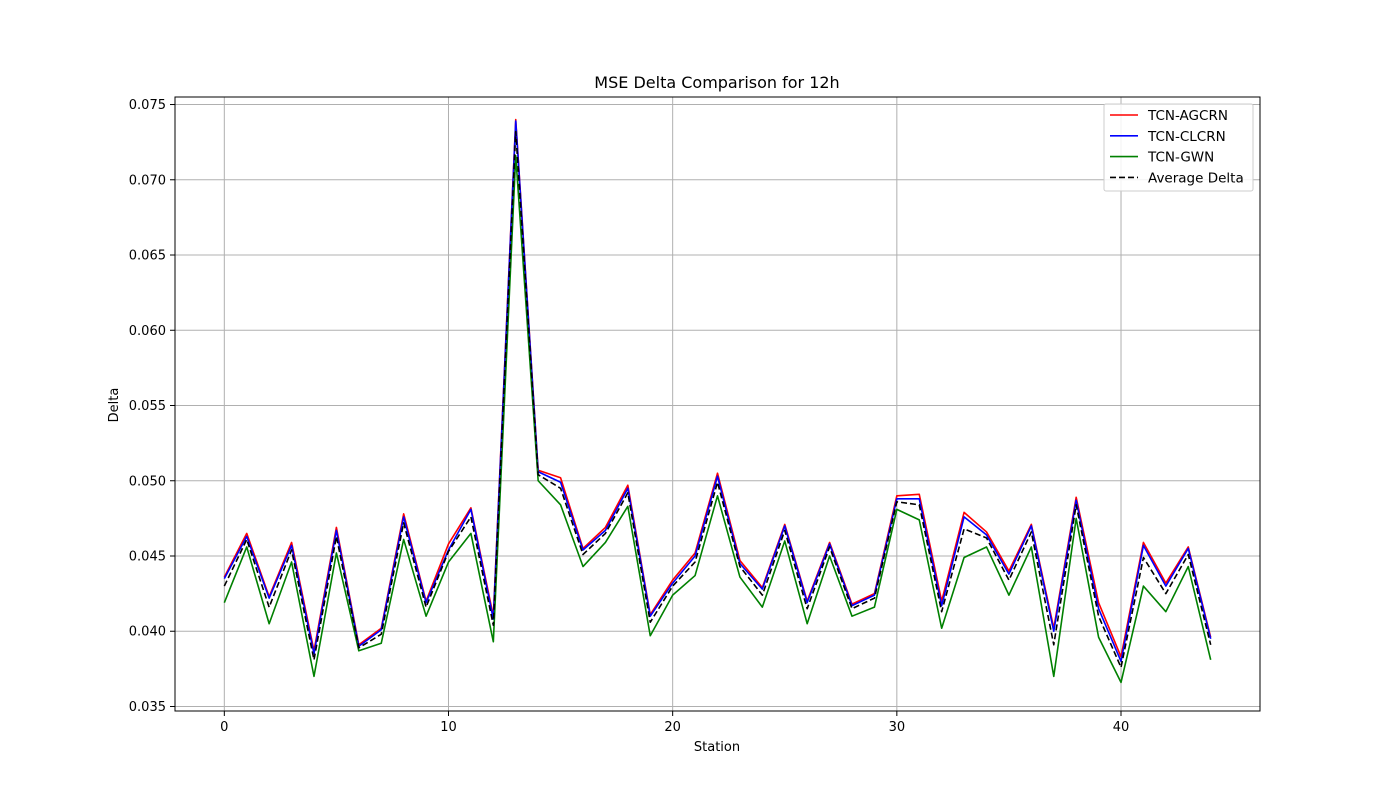 The image size is (1400, 800). What do you see at coordinates (147, 105) in the screenshot?
I see `y-tick-label: 0.075` at bounding box center [147, 105].